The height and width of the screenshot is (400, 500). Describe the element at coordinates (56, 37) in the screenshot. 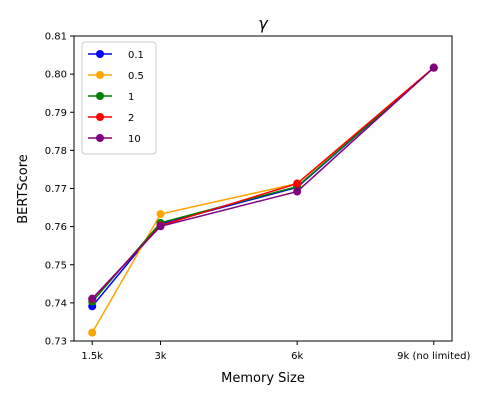

I see `y-tick-label: 0.81` at that location.